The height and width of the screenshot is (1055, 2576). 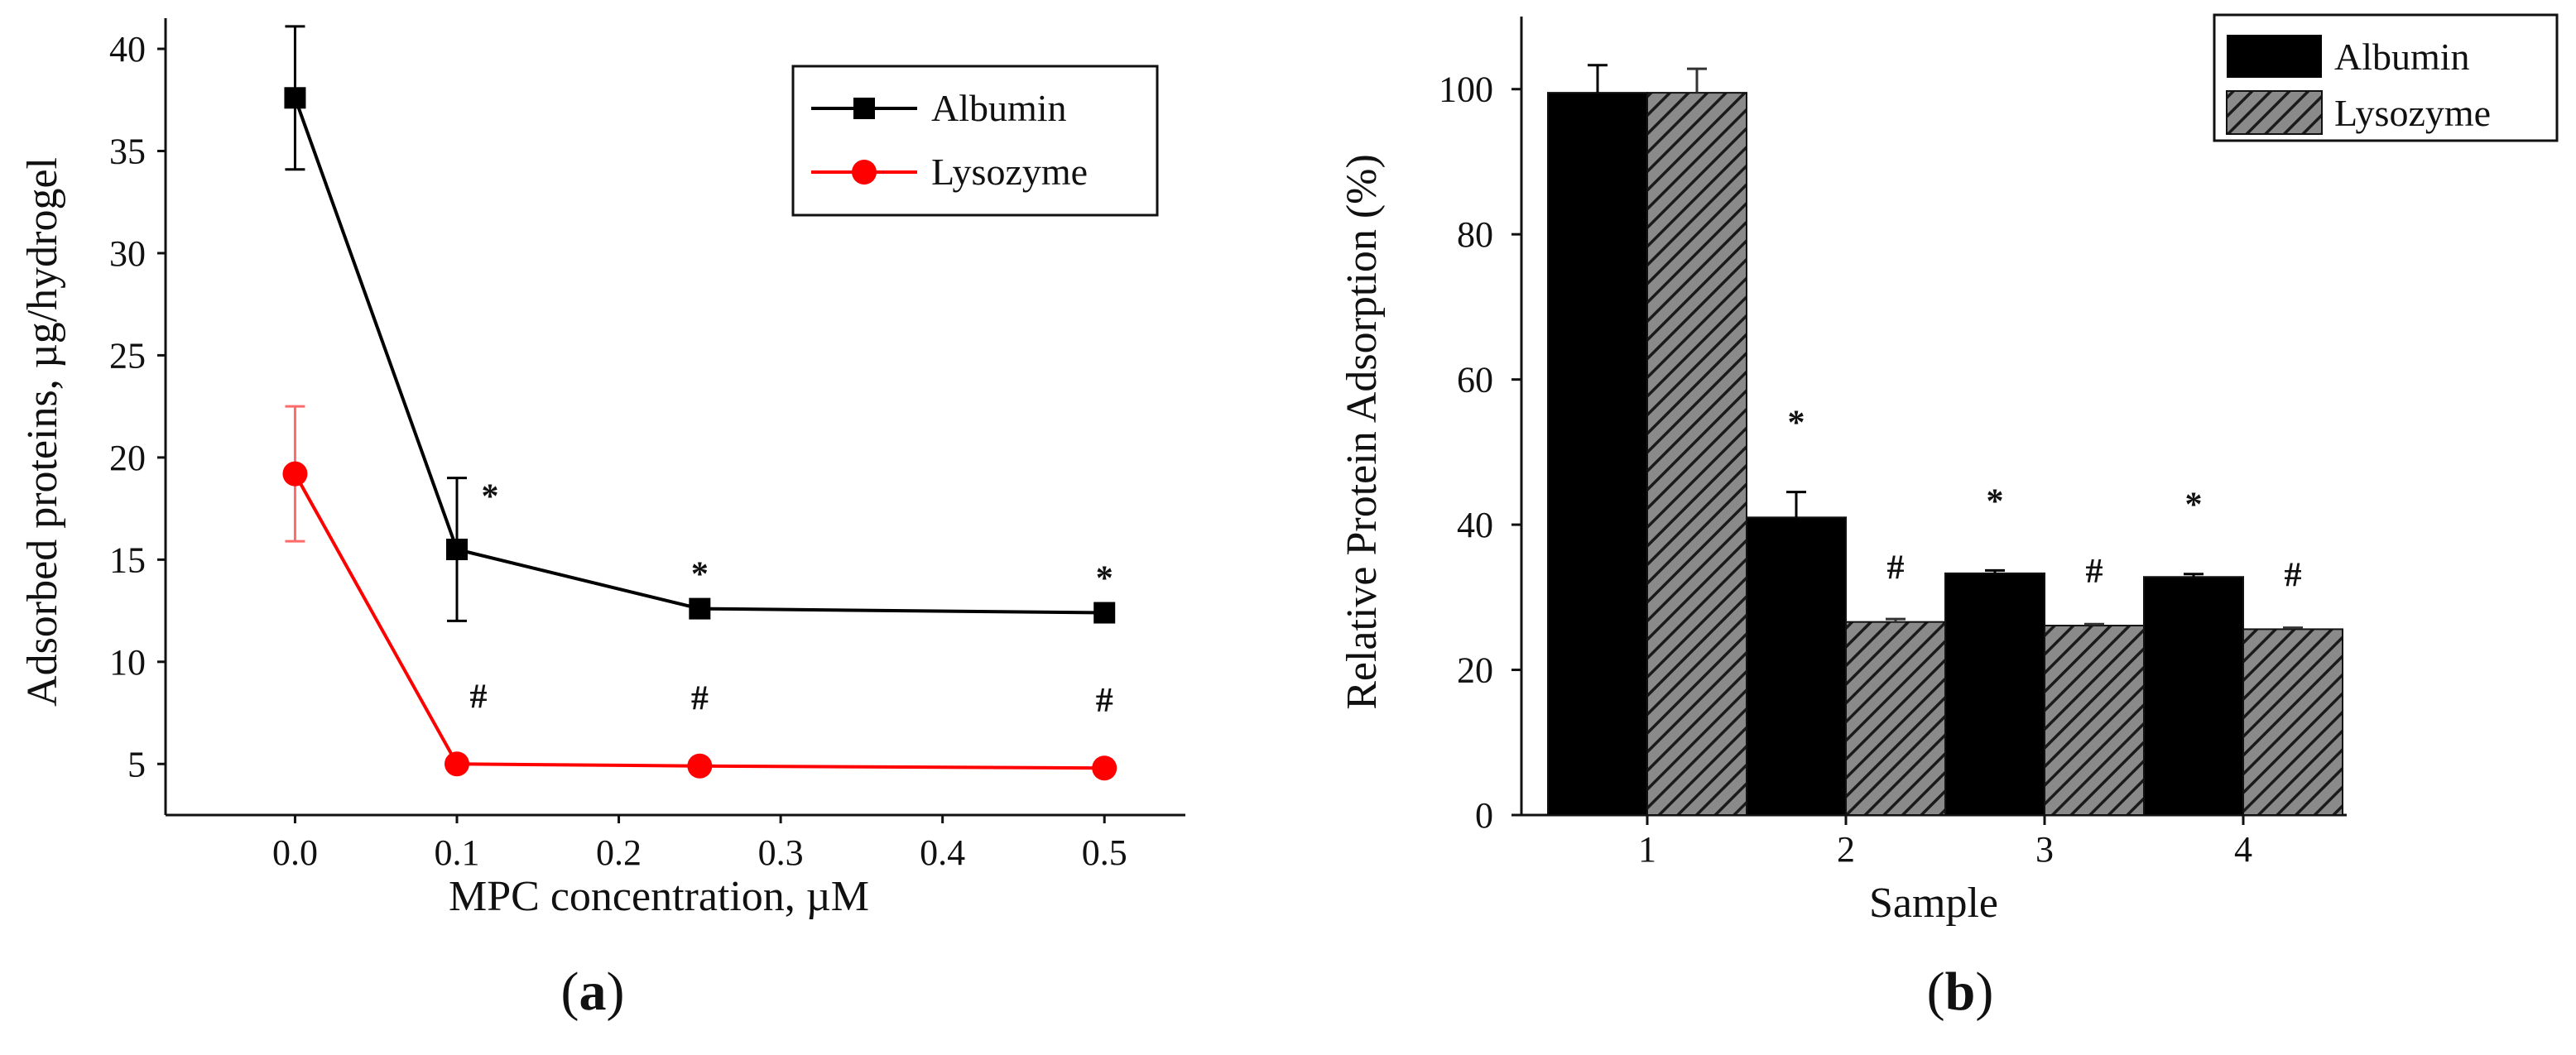 What do you see at coordinates (490, 497) in the screenshot?
I see `chart-a-annotation-albumin-2: *` at bounding box center [490, 497].